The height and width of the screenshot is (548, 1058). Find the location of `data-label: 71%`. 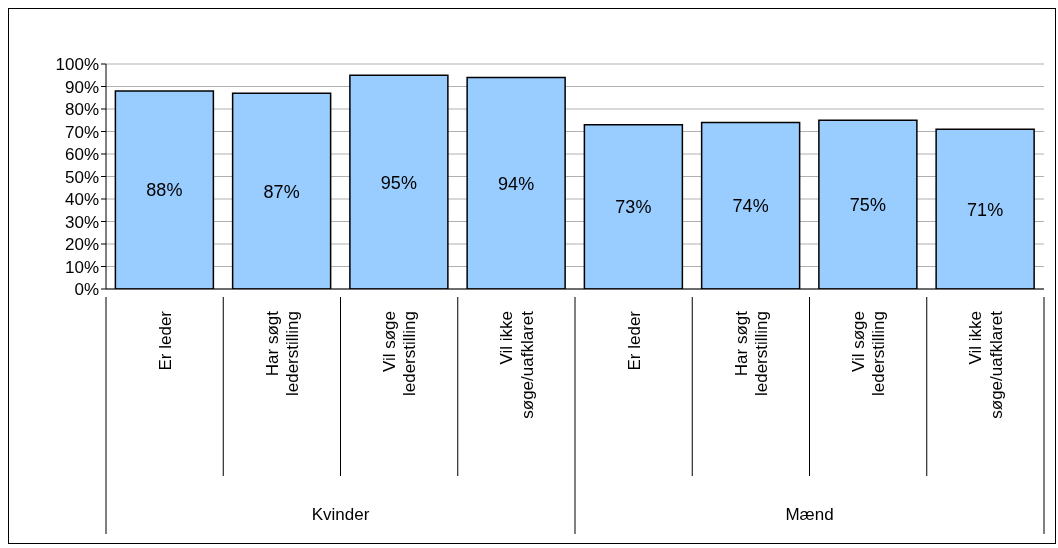

data-label: 71% is located at coordinates (985, 209).